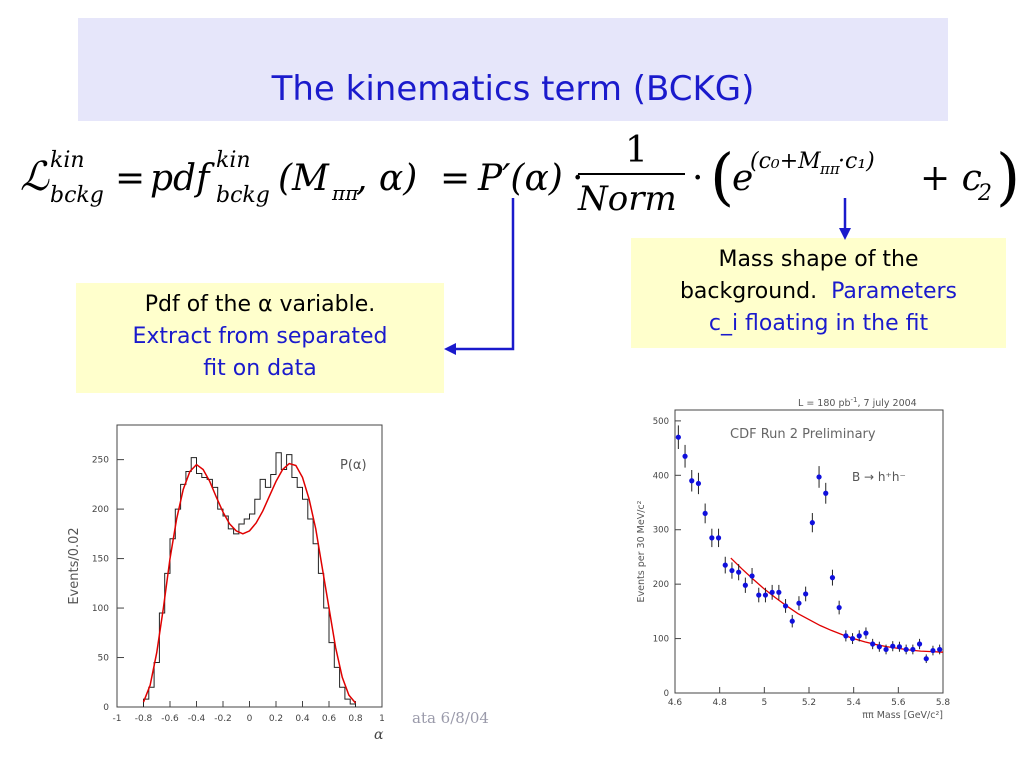 This screenshot has height=768, width=1024. I want to click on right-chart-xtick-label: 5.4, so click(854, 703).